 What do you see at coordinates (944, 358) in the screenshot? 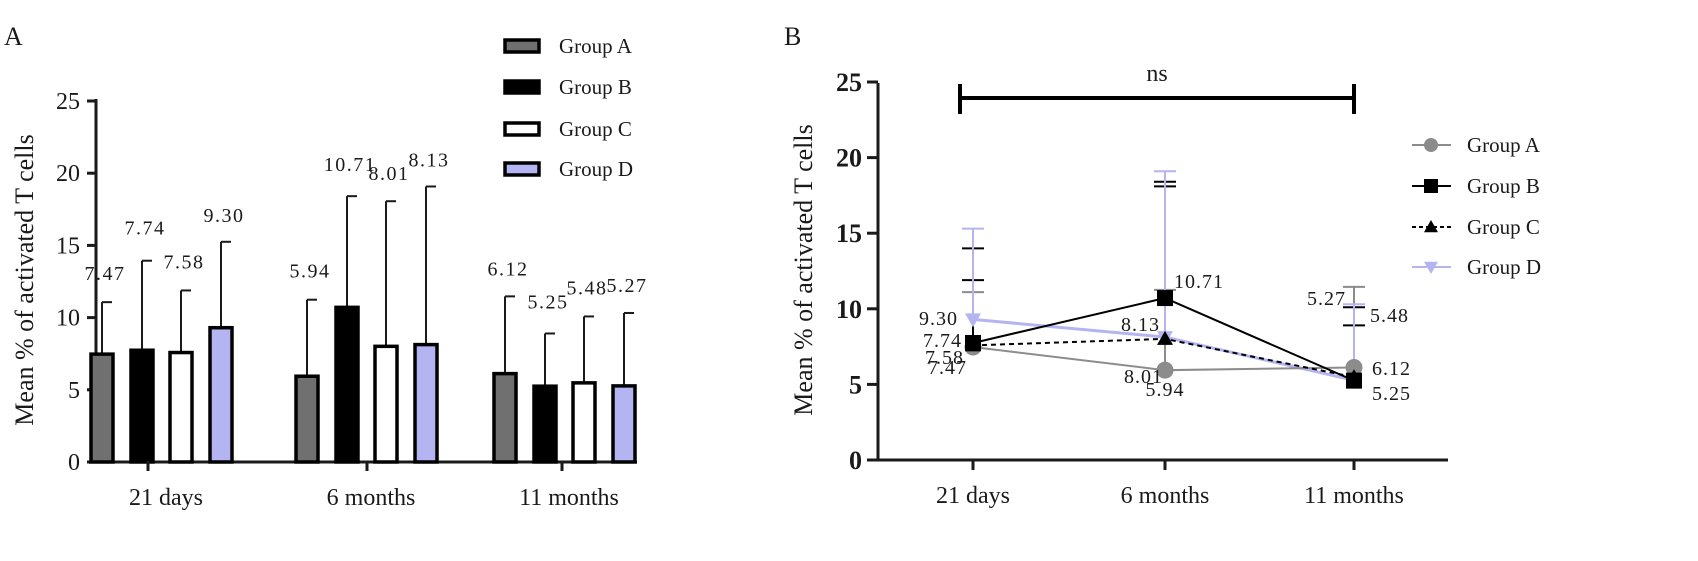
I see `panel-b-data-label-group-c-21-days: 7.58` at bounding box center [944, 358].